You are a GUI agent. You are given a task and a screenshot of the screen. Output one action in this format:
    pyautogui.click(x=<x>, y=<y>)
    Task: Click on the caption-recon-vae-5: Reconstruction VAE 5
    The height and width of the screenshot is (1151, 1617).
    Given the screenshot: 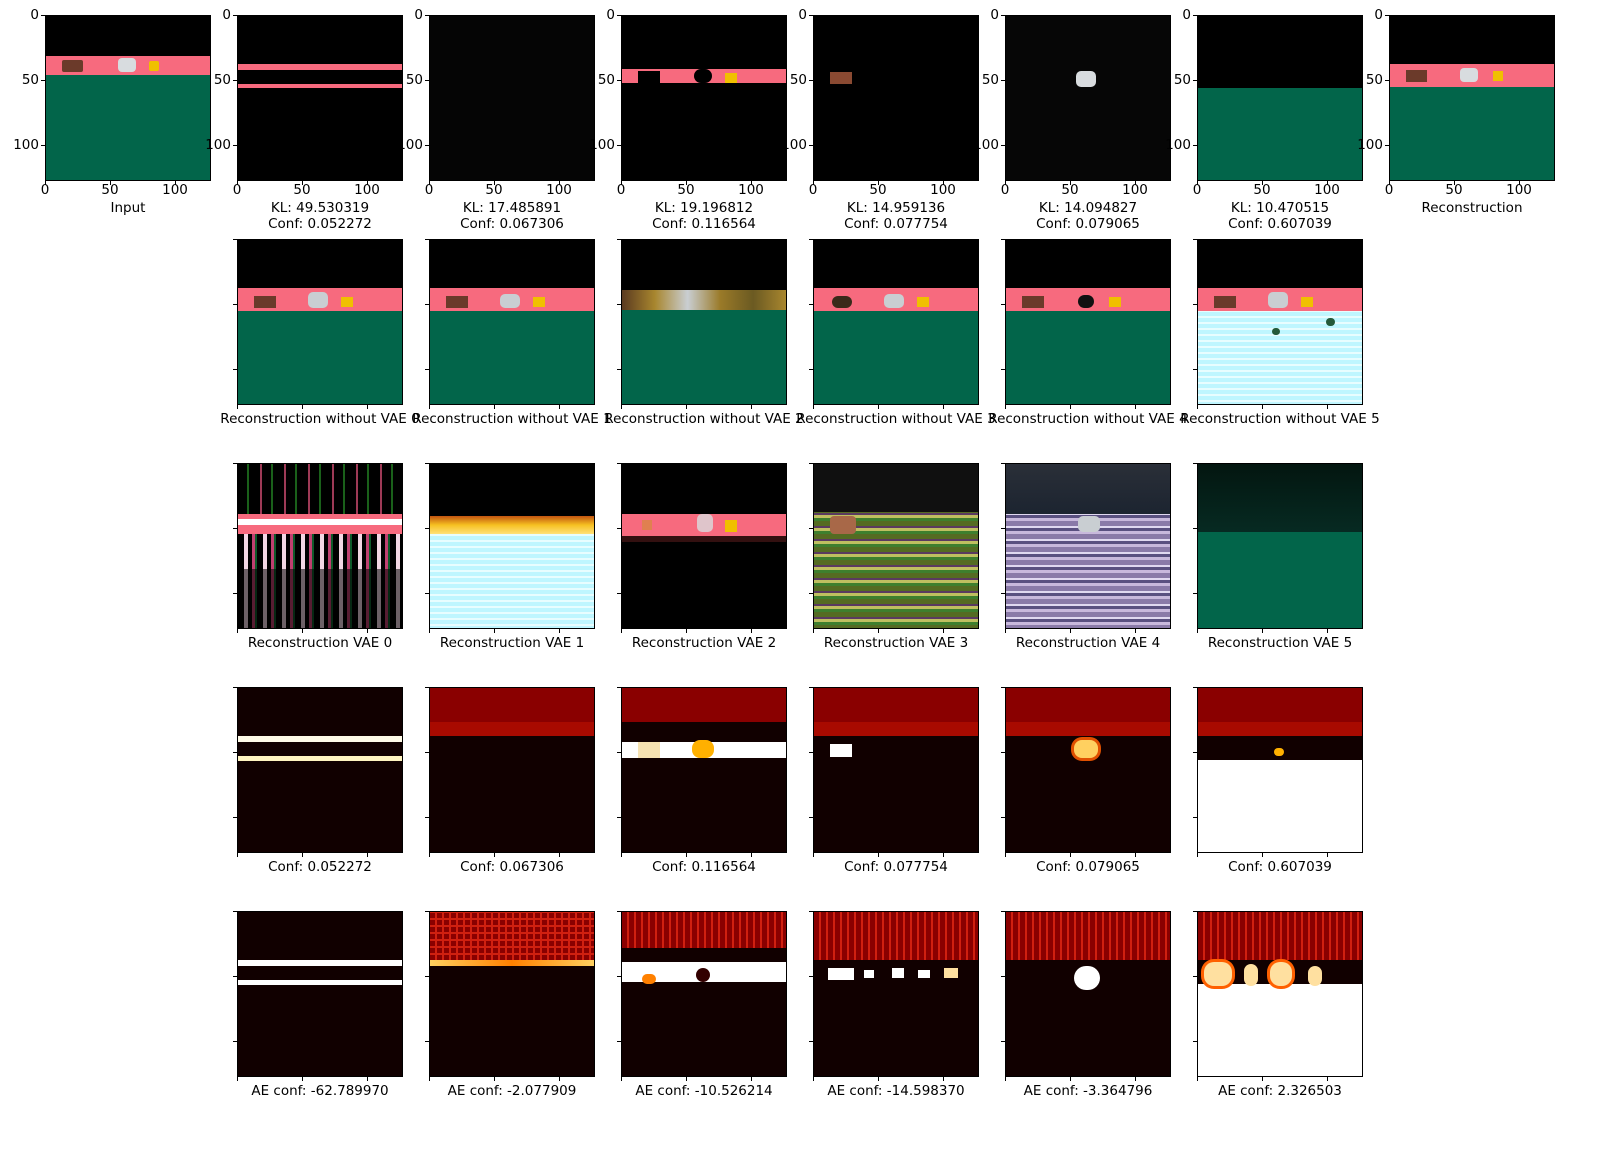 What is the action you would take?
    pyautogui.click(x=1280, y=643)
    